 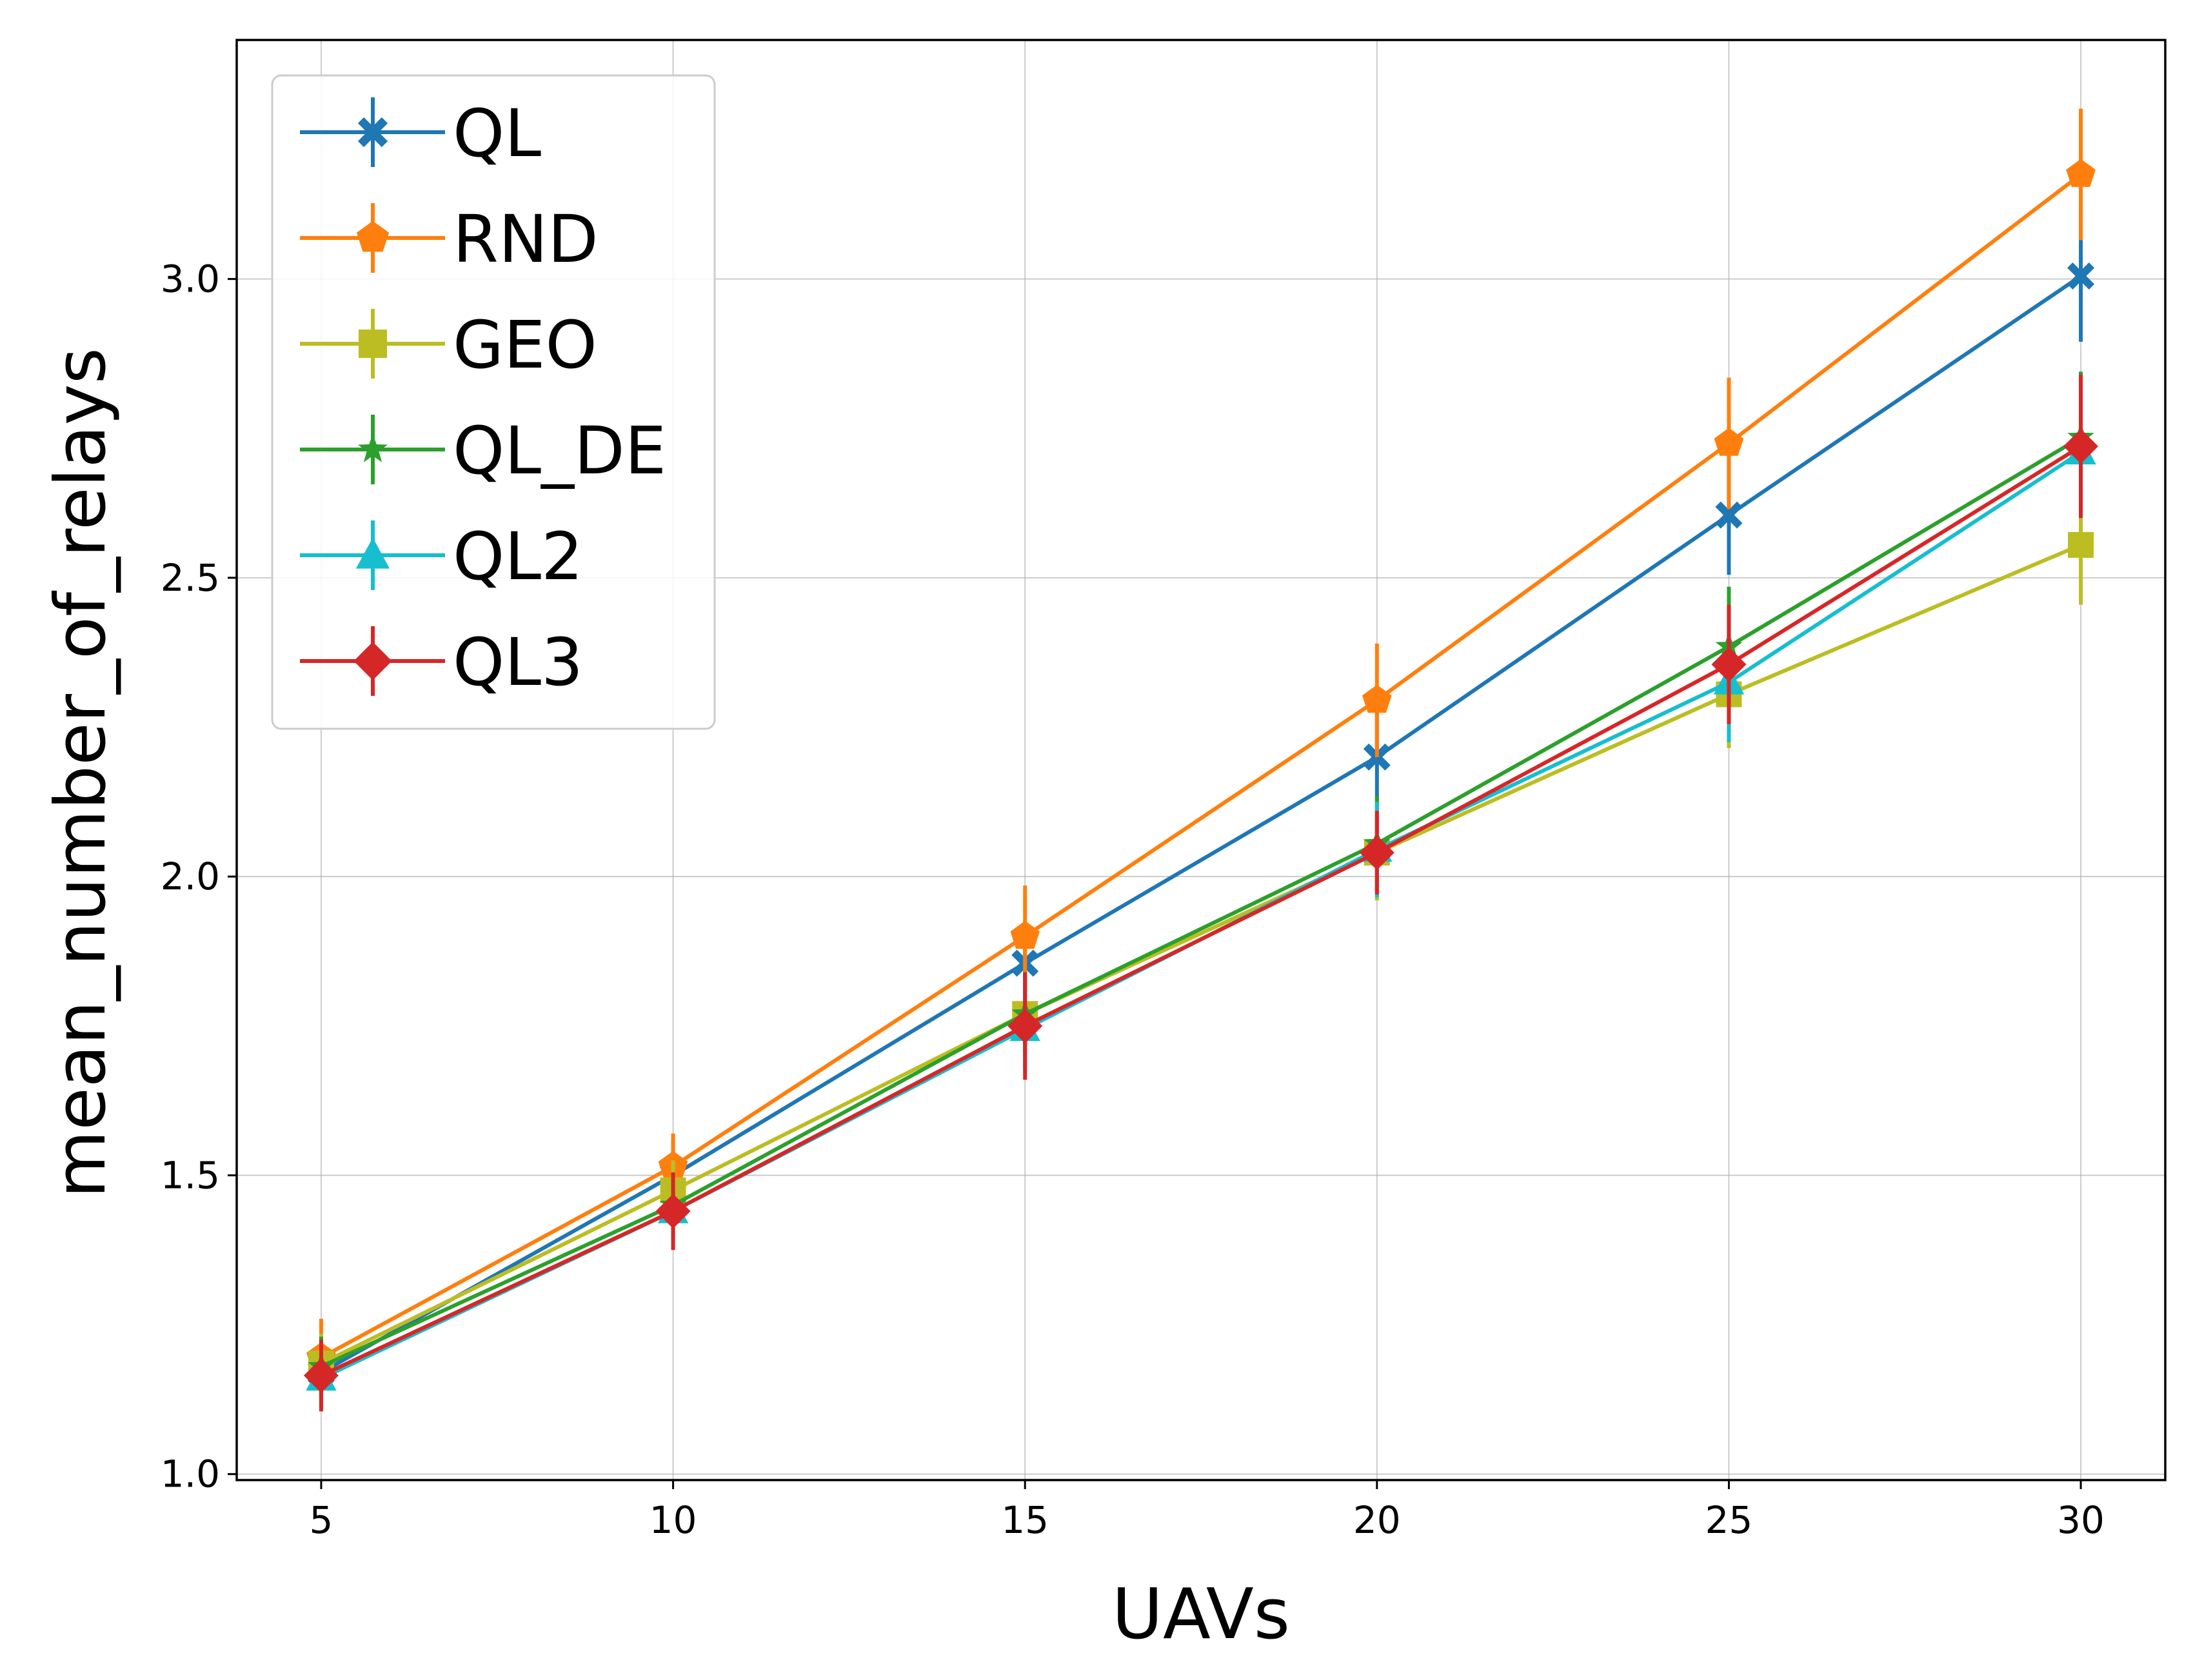 I want to click on y-tick-label: 3.0, so click(x=191, y=279).